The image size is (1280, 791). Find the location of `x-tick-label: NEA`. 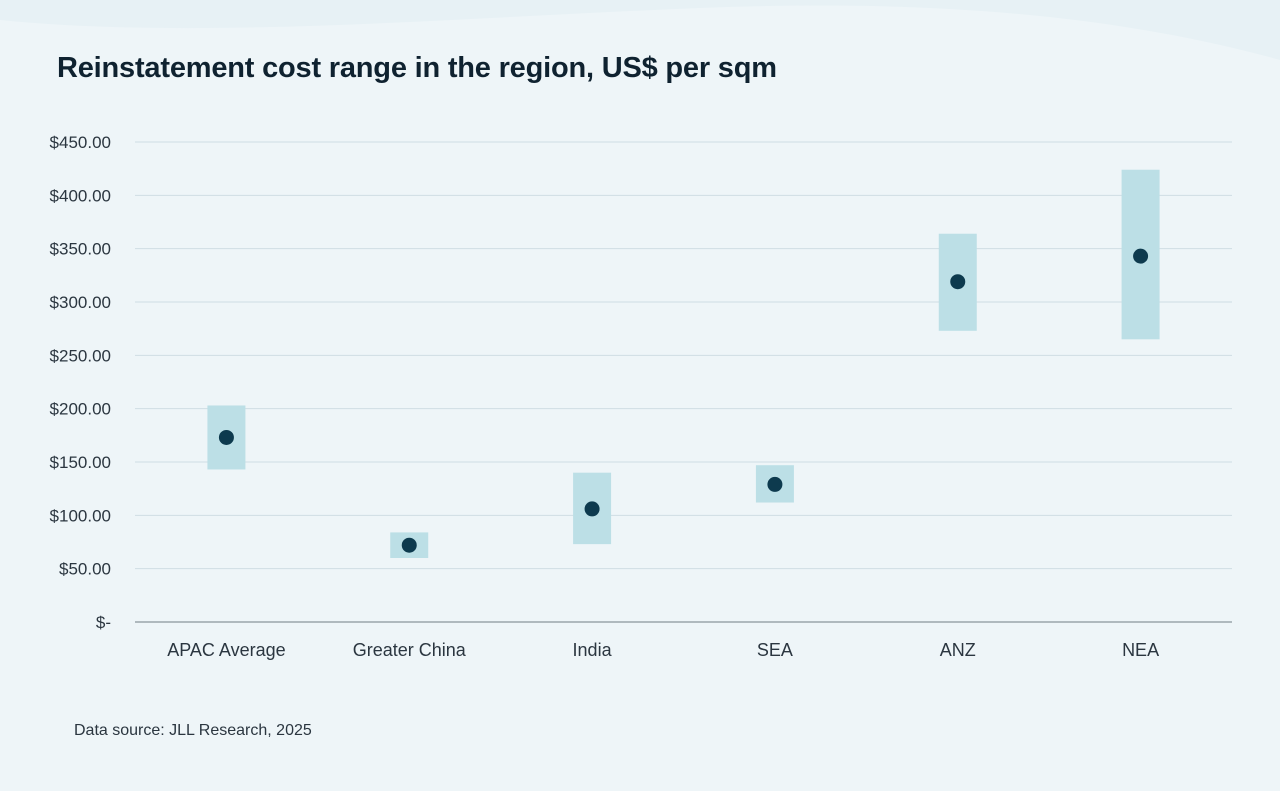

x-tick-label: NEA is located at coordinates (1140, 650).